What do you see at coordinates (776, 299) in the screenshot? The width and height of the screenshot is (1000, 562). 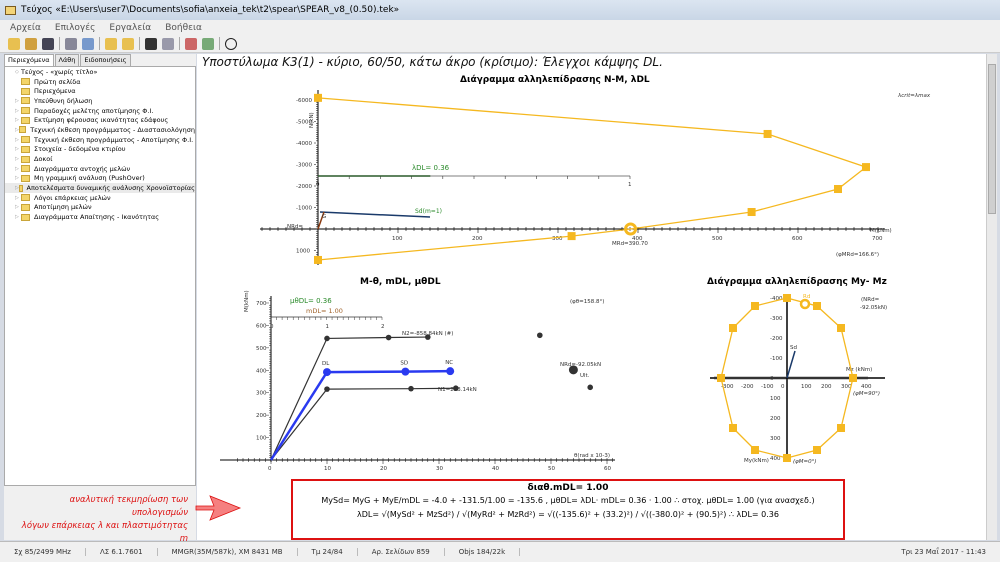 I see `my-tick-label: -400` at bounding box center [776, 299].